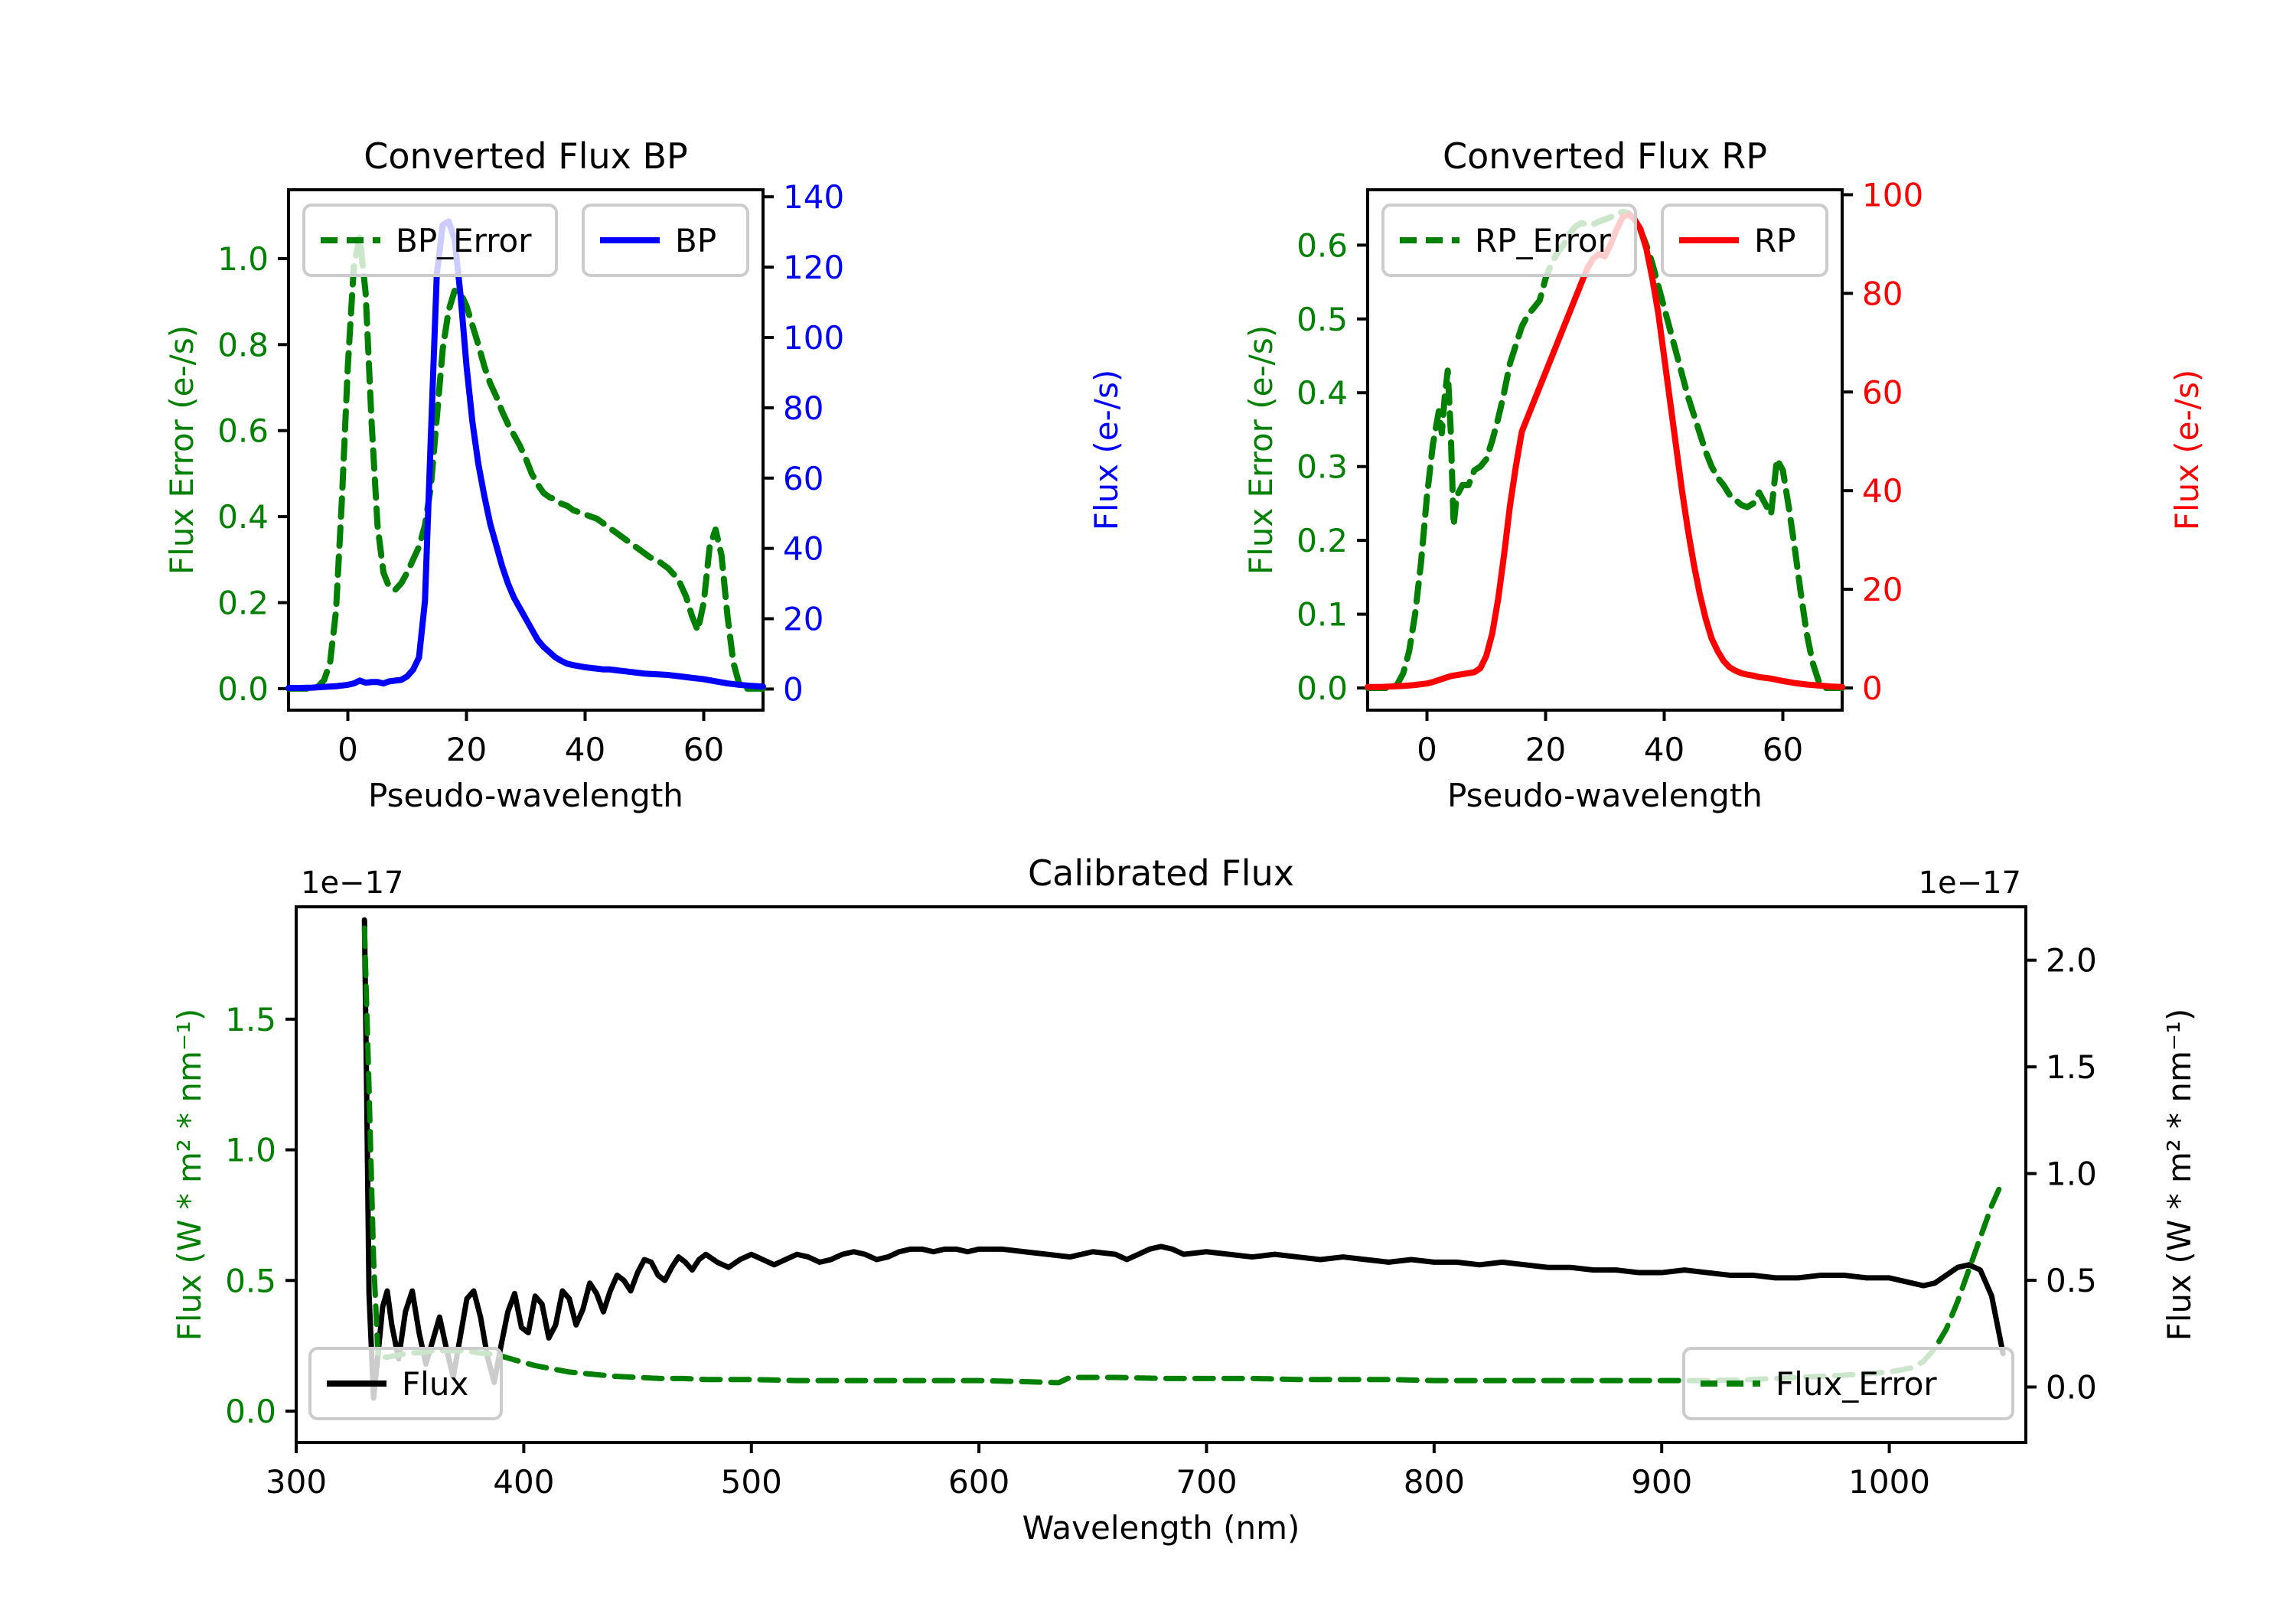 This screenshot has height=1607, width=2296. I want to click on panel-rp-yticklabel-right: 20, so click(1882, 589).